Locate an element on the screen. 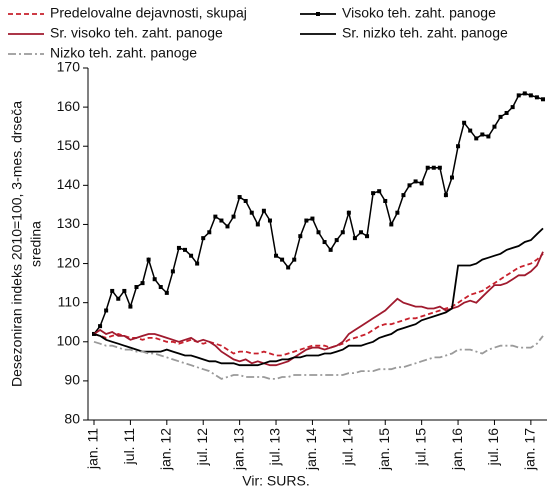 The width and height of the screenshot is (549, 491). y-tick-label: 170 is located at coordinates (69, 67).